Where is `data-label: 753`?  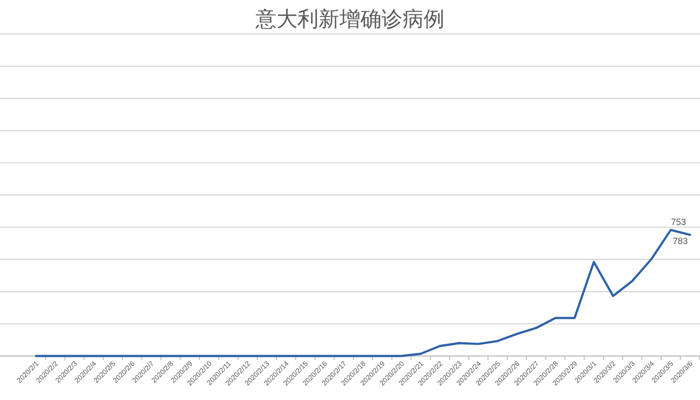 data-label: 753 is located at coordinates (678, 221).